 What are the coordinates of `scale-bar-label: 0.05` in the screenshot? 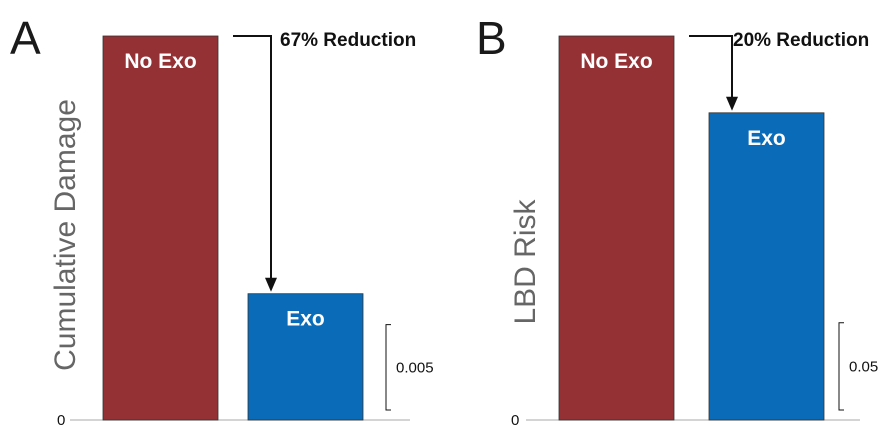 It's located at (863, 366).